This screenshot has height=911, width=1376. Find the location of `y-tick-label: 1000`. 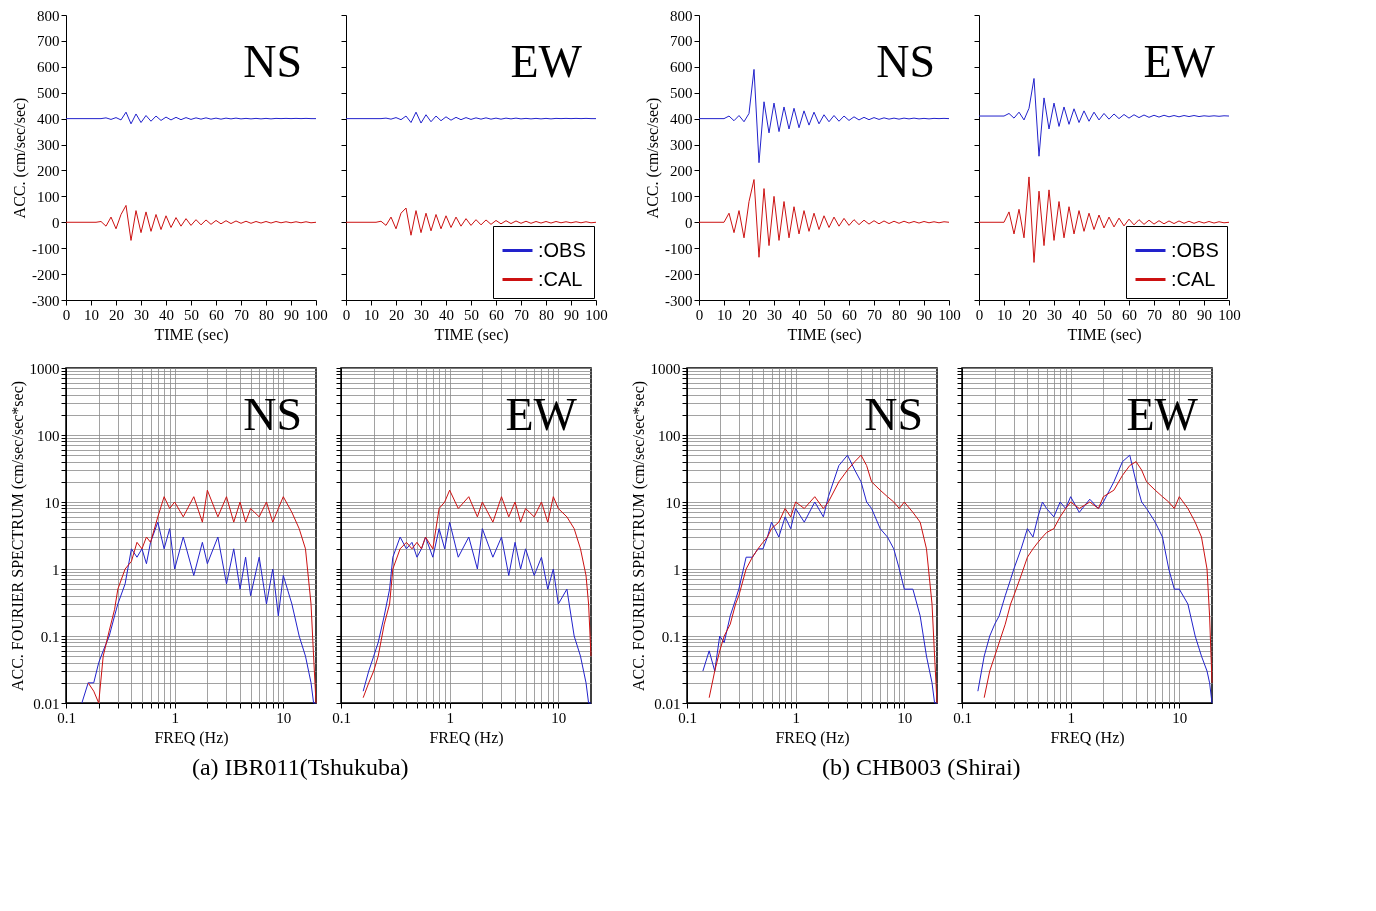

y-tick-label: 1000 is located at coordinates (665, 368).